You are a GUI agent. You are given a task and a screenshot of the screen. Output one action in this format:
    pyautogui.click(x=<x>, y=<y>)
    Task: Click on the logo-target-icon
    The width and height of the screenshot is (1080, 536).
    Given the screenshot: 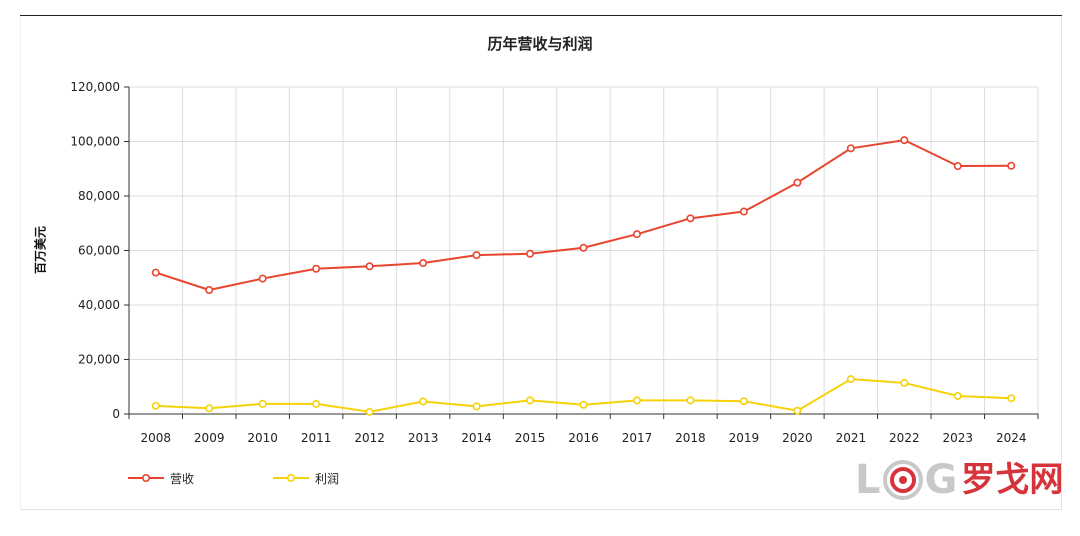 What is the action you would take?
    pyautogui.click(x=902, y=480)
    